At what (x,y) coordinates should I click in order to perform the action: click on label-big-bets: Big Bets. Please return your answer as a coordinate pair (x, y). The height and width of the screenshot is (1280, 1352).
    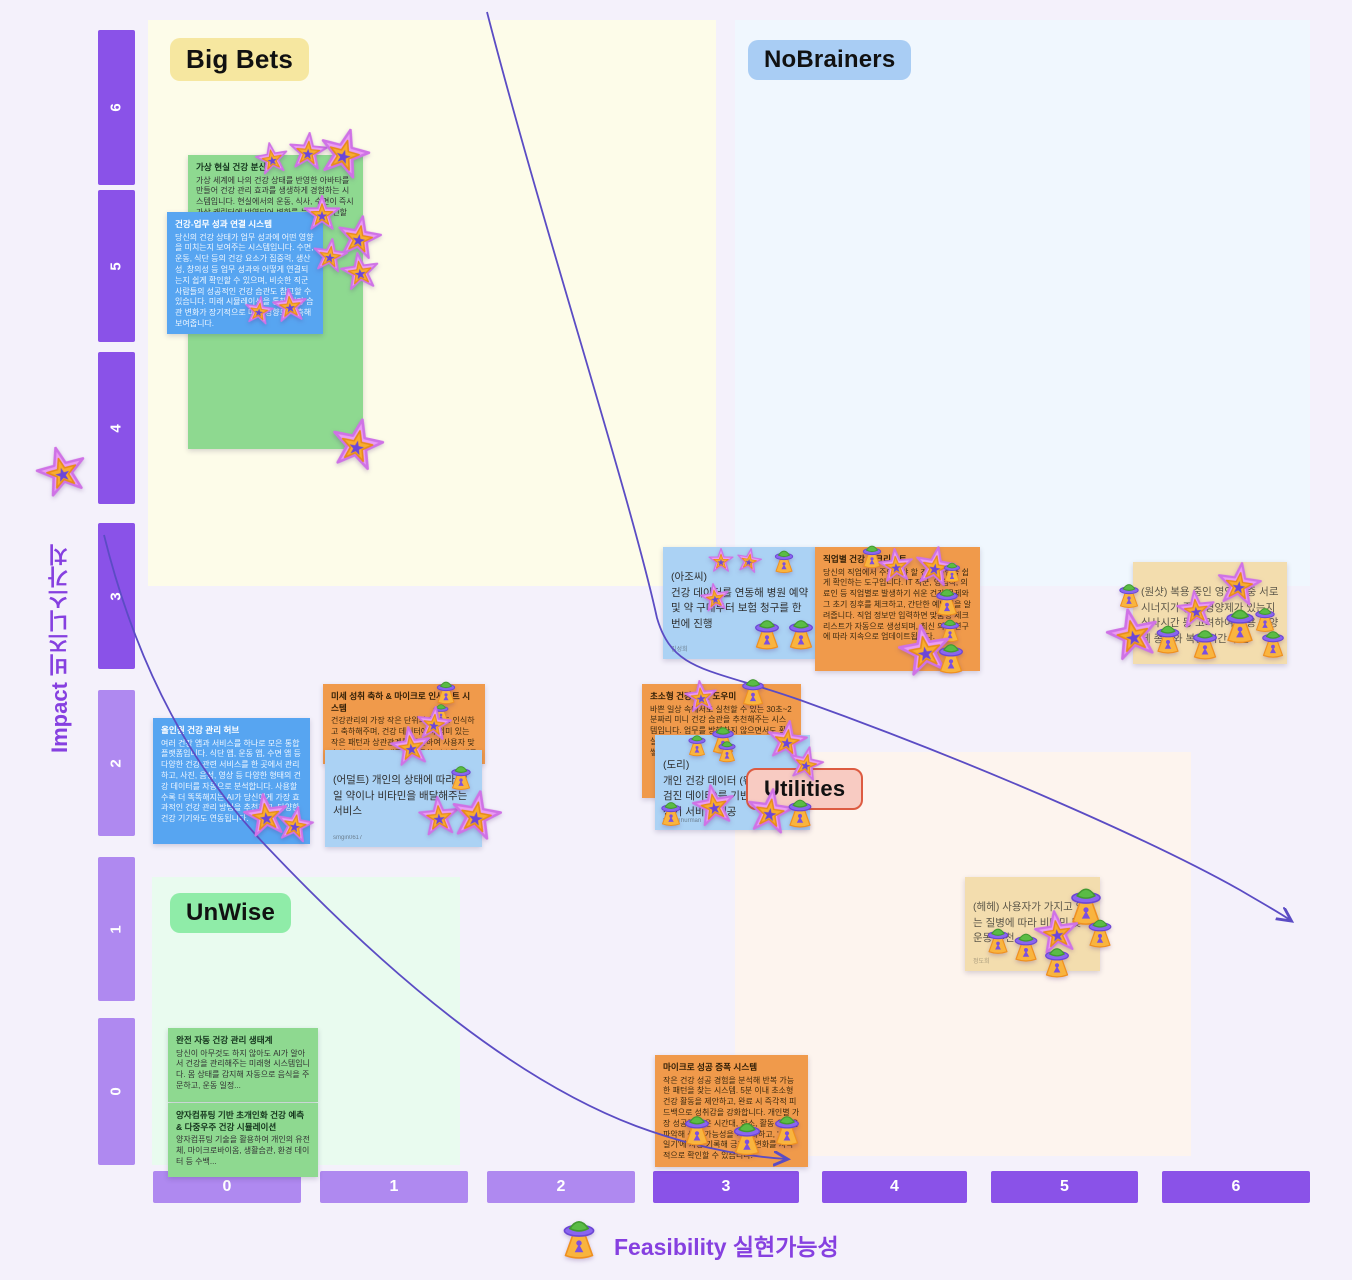
    Looking at the image, I should click on (240, 59).